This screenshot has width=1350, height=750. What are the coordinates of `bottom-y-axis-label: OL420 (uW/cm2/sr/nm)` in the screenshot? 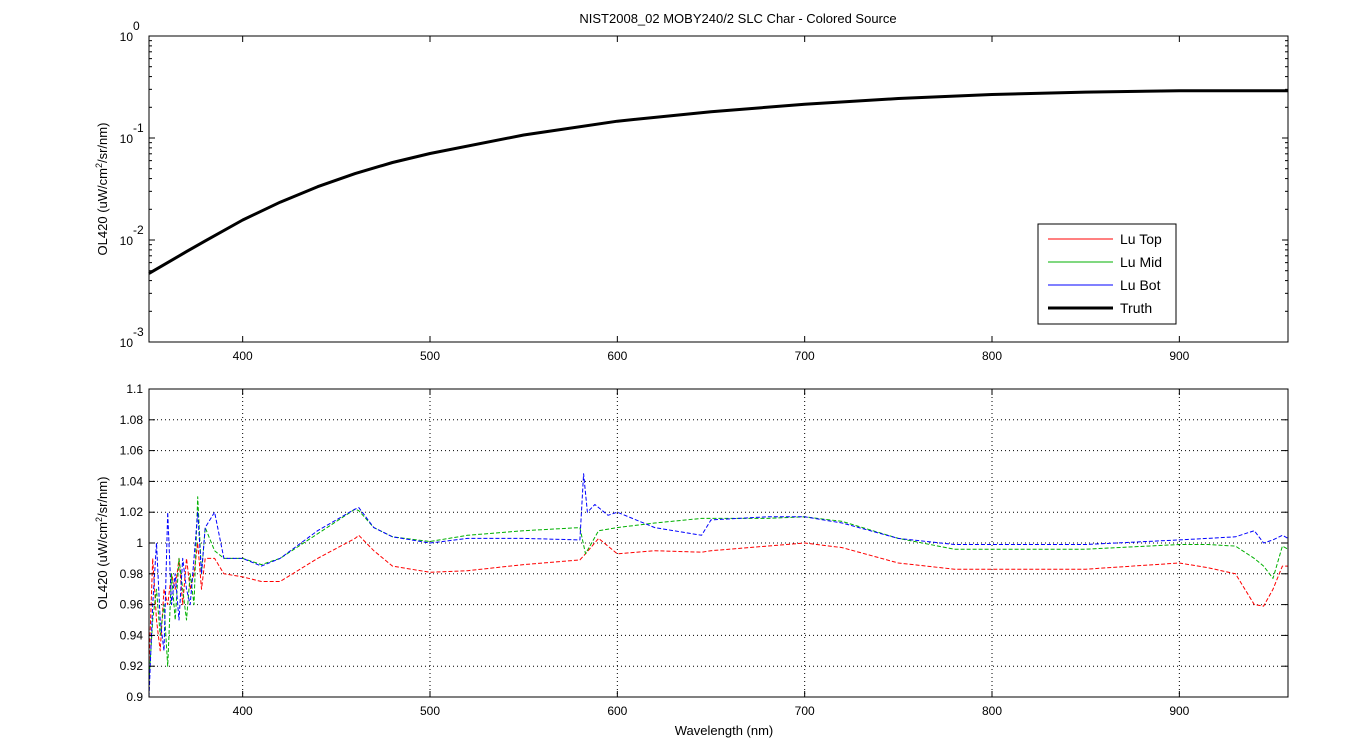 It's located at (102, 543).